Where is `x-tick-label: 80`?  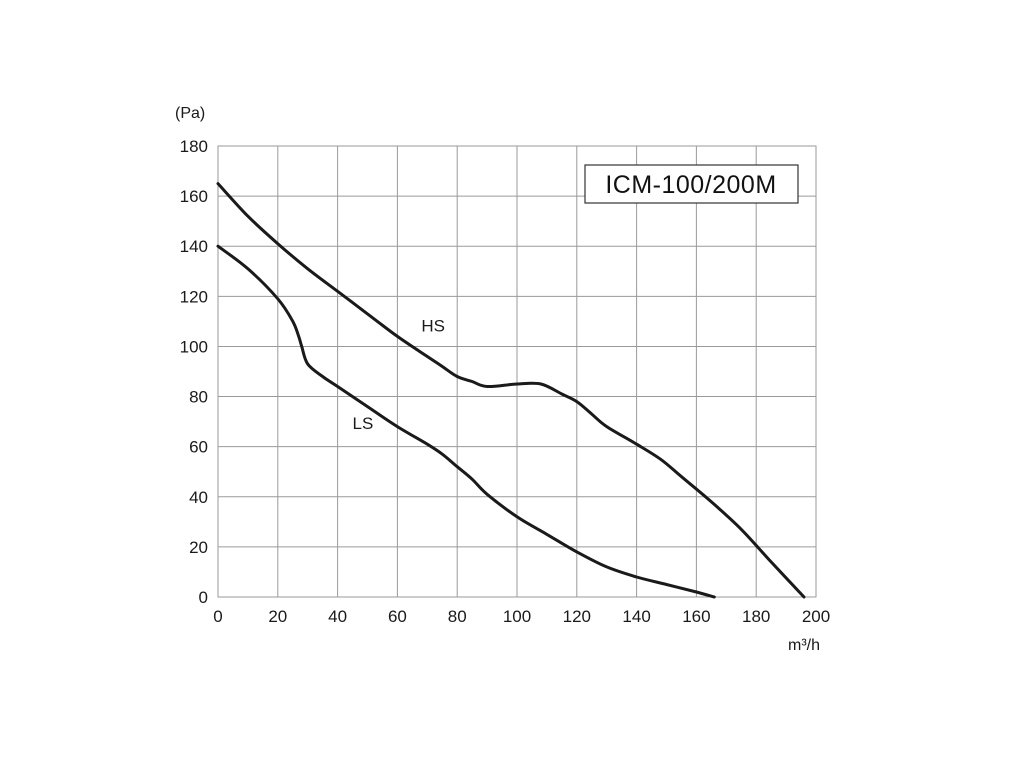 x-tick-label: 80 is located at coordinates (457, 616).